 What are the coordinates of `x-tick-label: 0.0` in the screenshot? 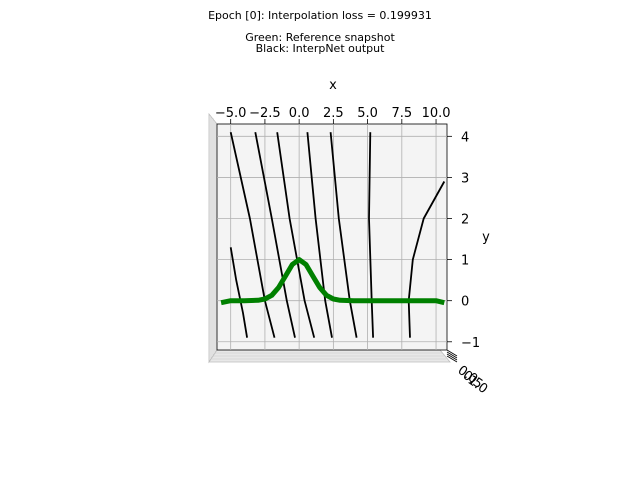 It's located at (299, 113).